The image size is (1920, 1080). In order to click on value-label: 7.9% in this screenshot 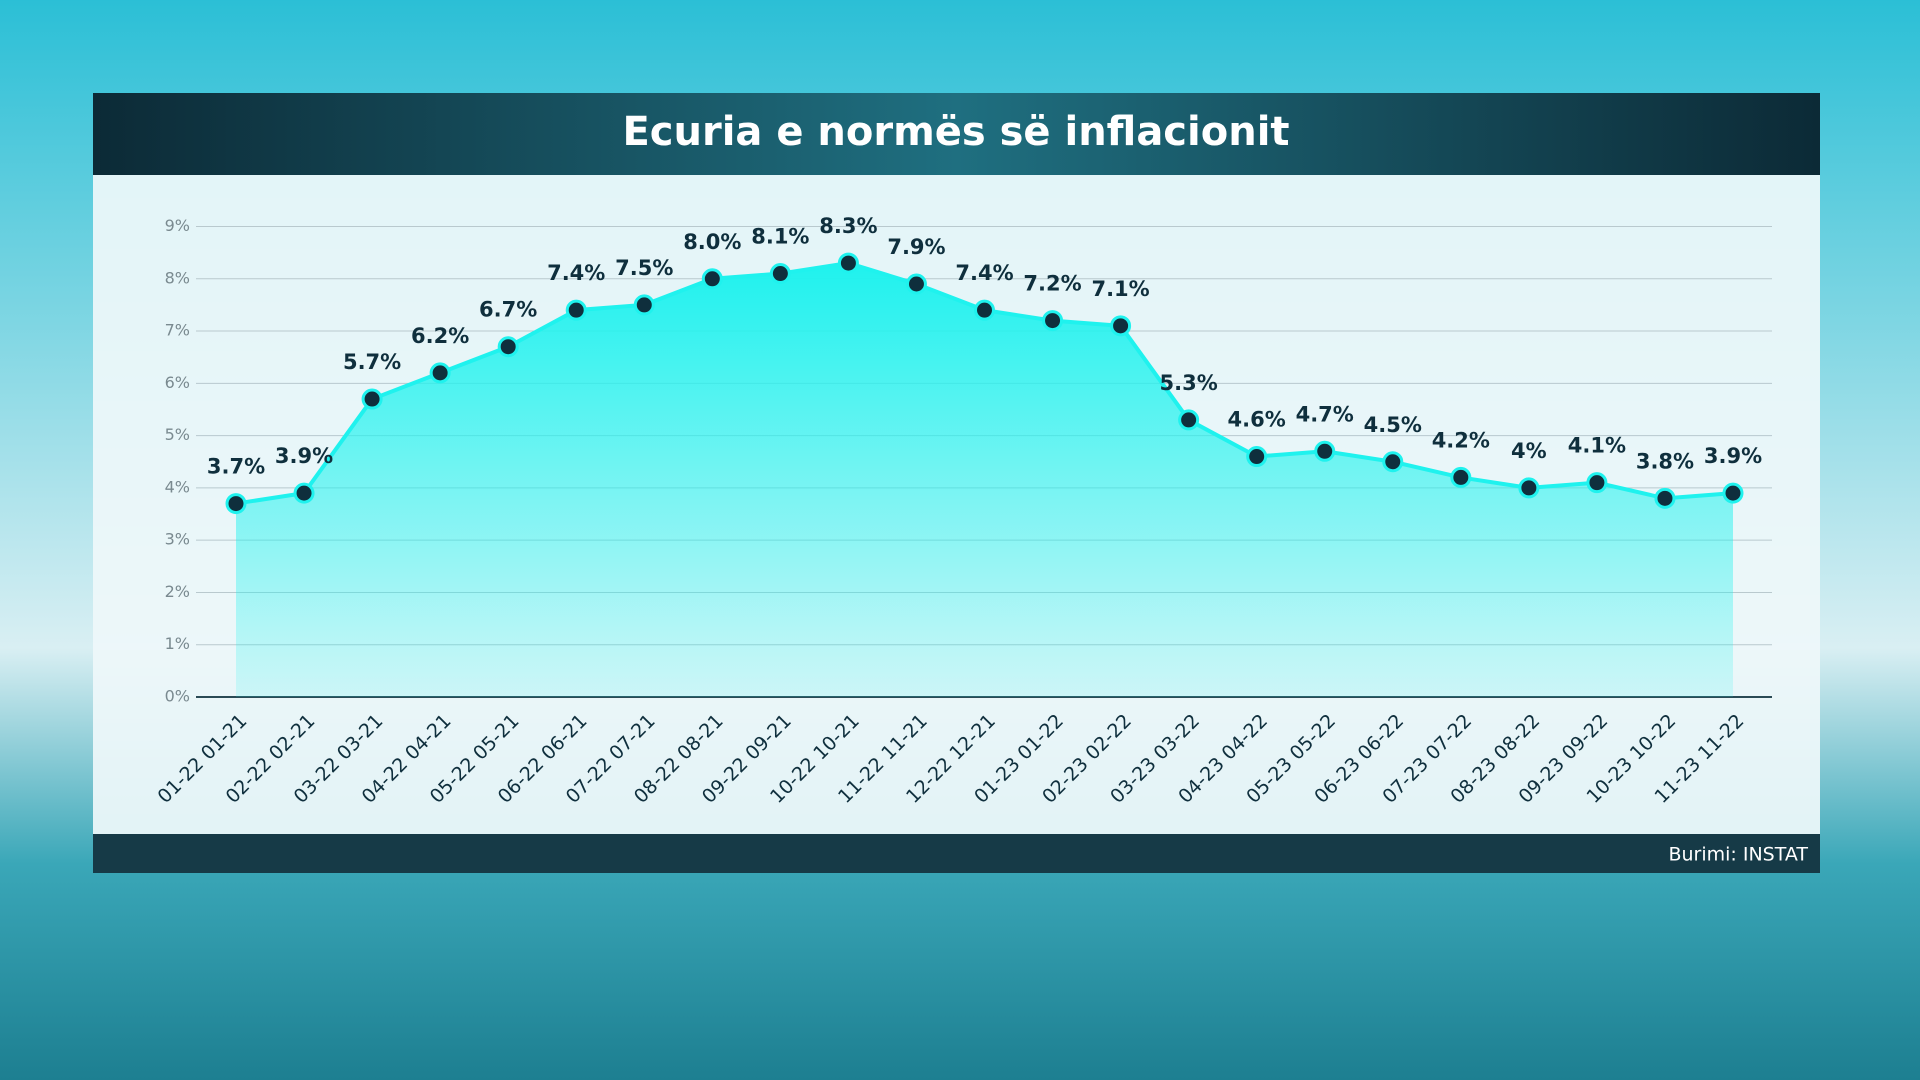, I will do `click(916, 247)`.